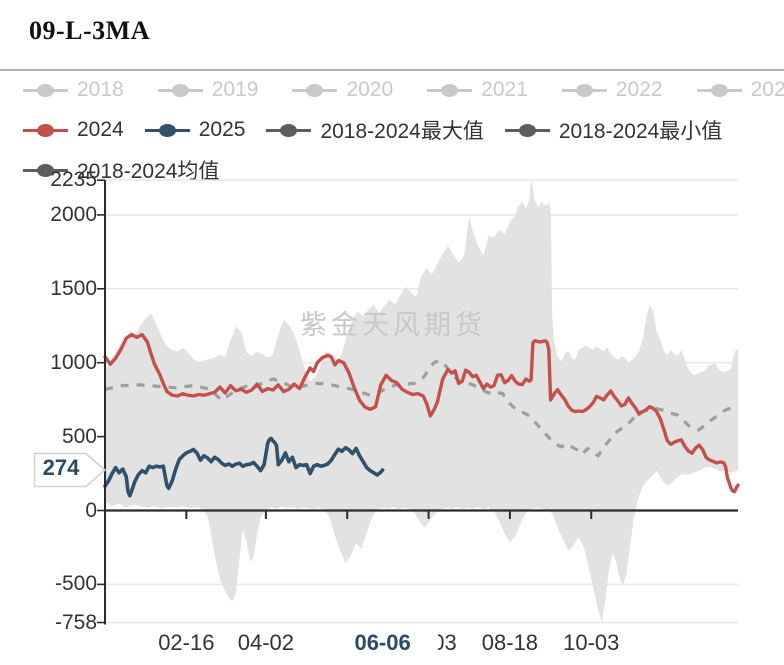  I want to click on legend-item-2022: 2022, so click(612, 90).